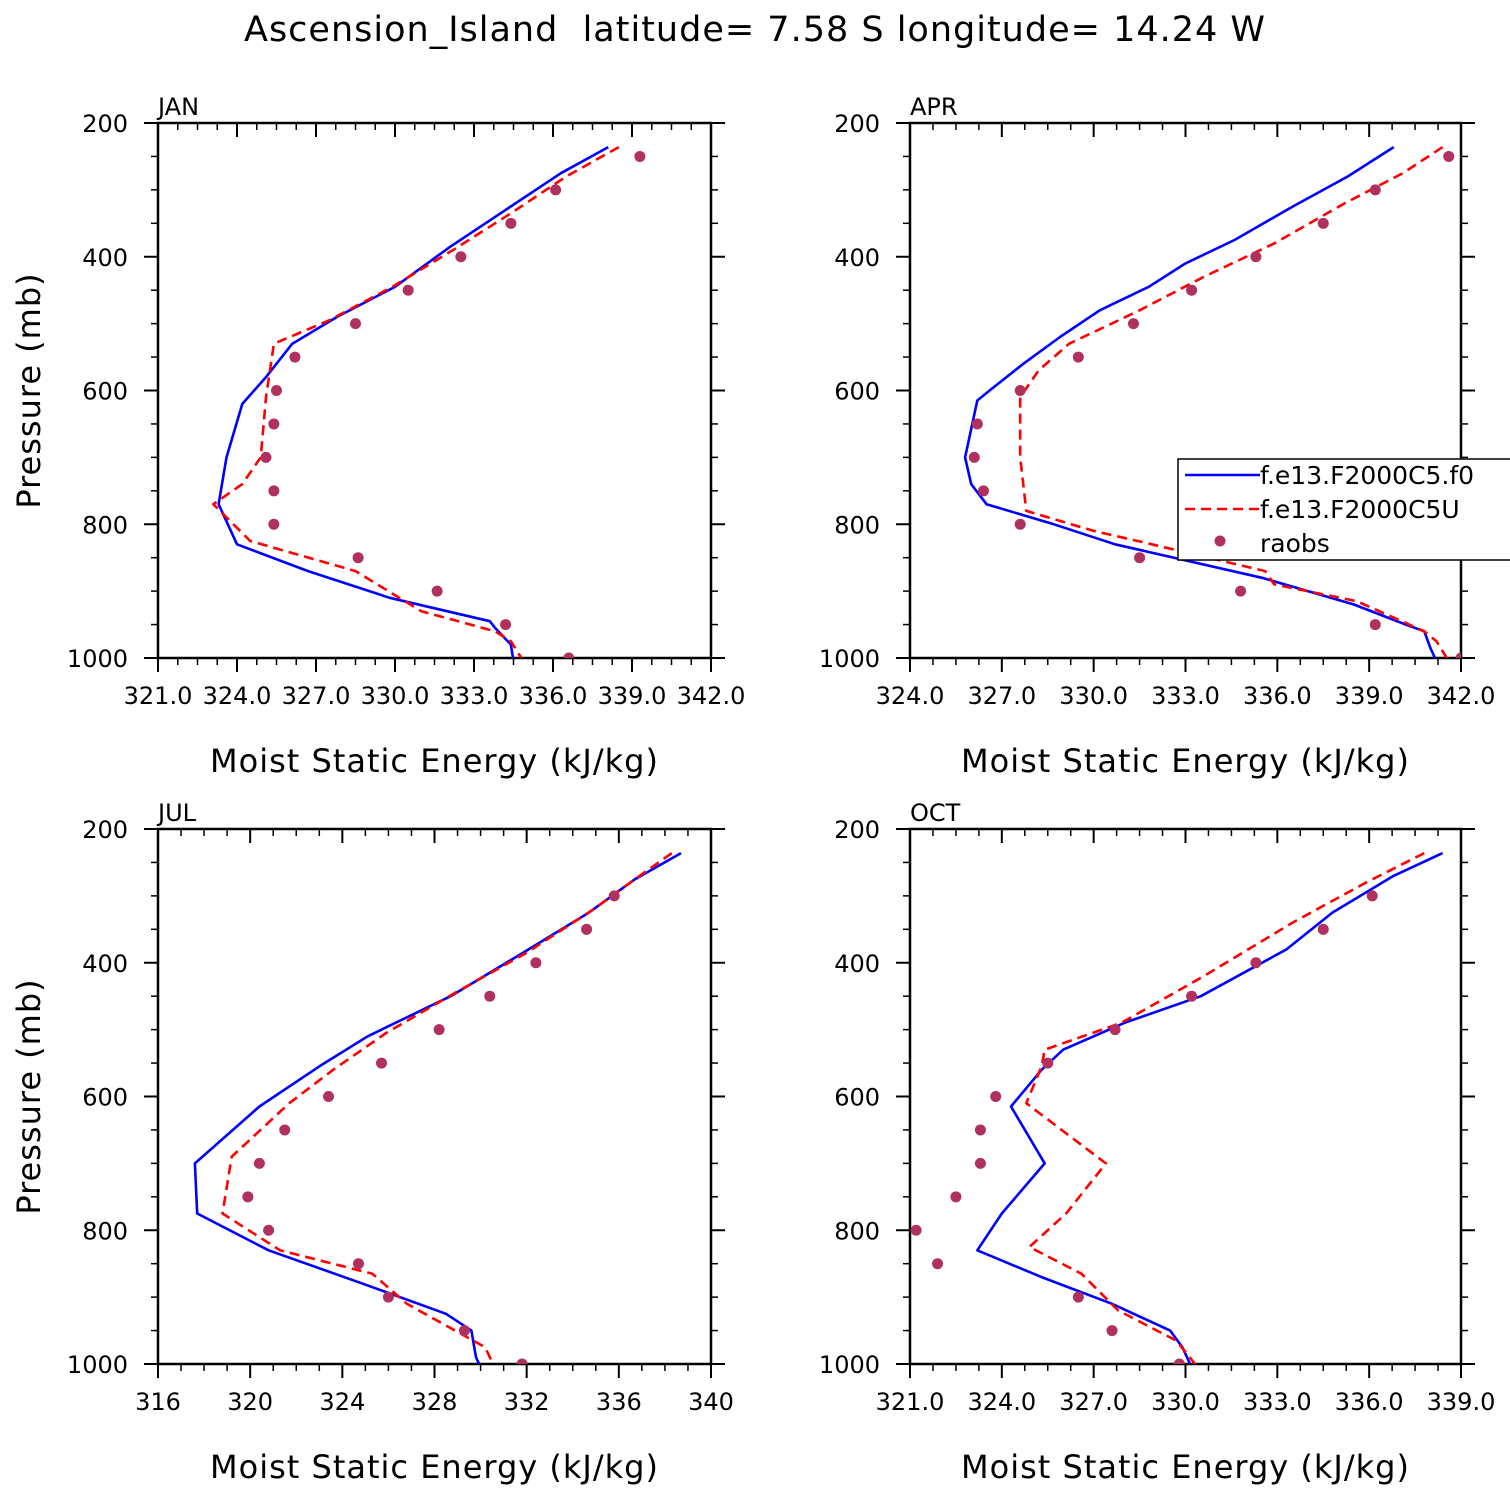  I want to click on plot-frame, so click(434, 390).